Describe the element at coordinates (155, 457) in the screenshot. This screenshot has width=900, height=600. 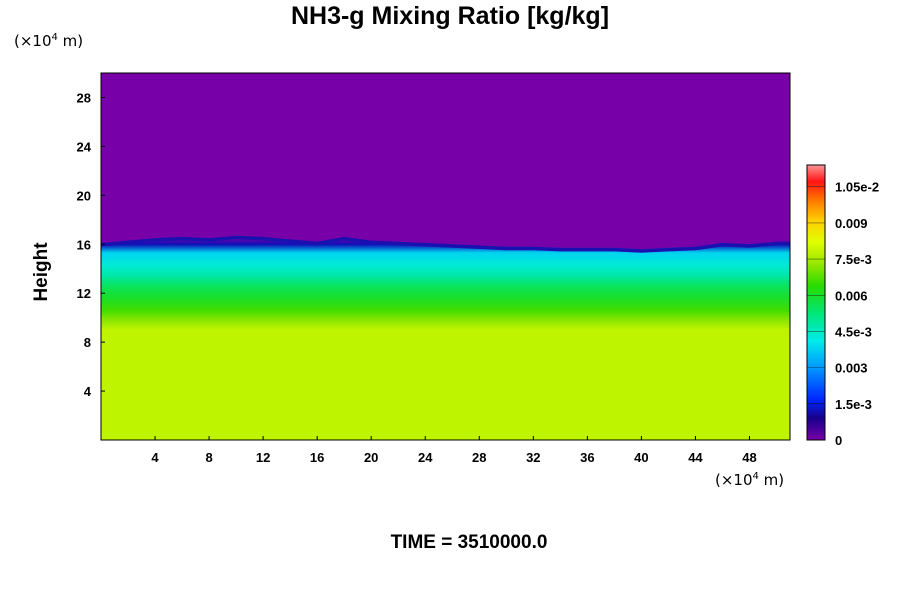
I see `x-tick-label: 4` at that location.